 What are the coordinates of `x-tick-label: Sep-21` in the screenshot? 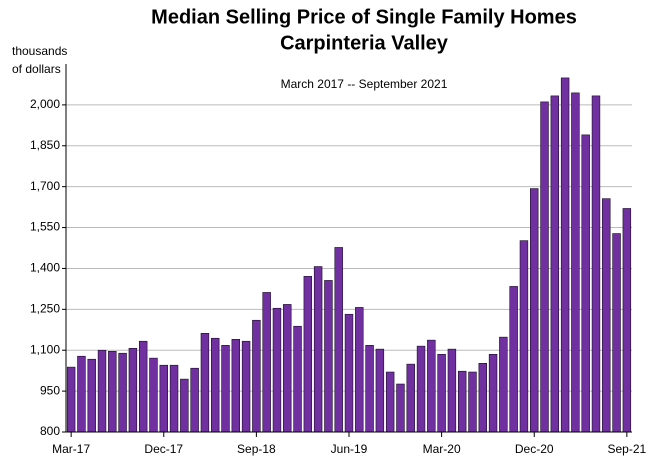 It's located at (627, 449).